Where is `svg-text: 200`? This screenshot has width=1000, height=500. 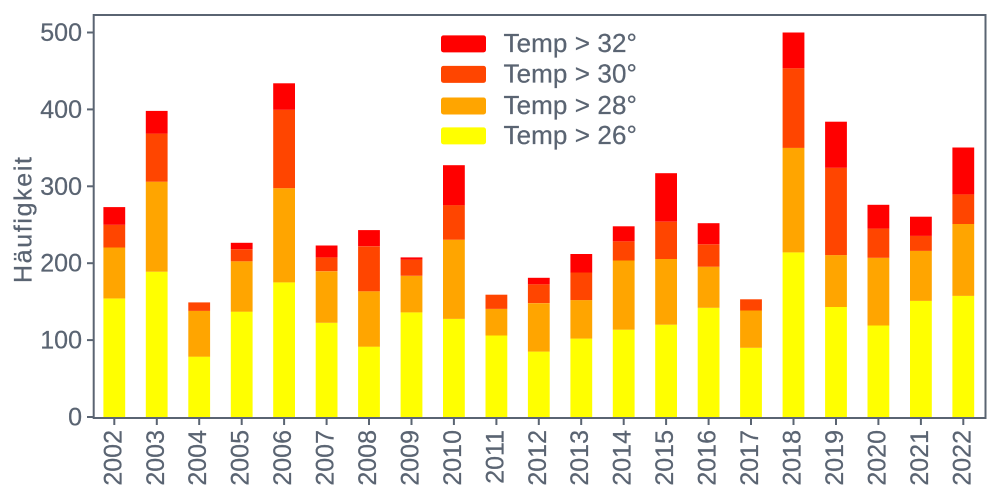
svg-text: 200 is located at coordinates (61, 264).